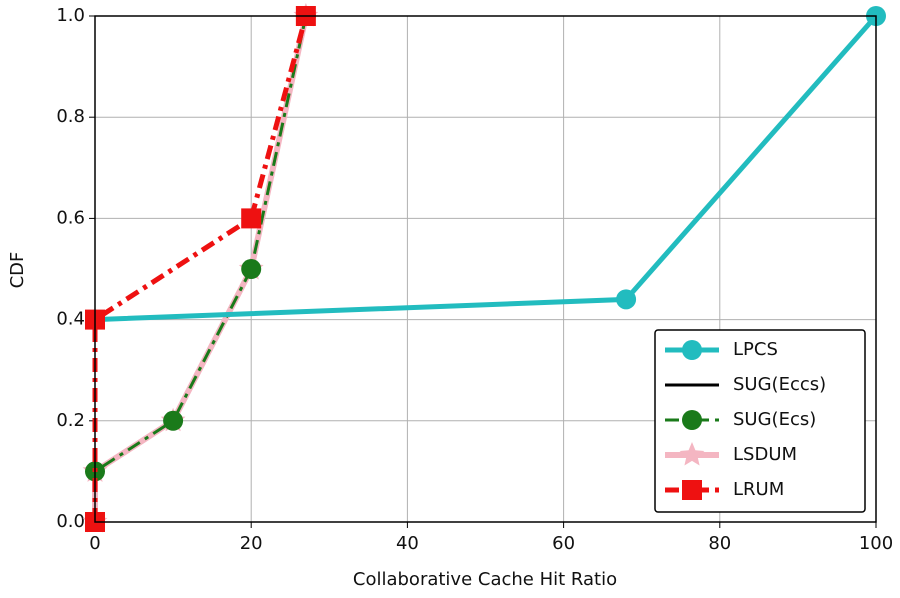 This screenshot has height=598, width=900. Describe the element at coordinates (94, 543) in the screenshot. I see `x-tick-label: 0` at that location.